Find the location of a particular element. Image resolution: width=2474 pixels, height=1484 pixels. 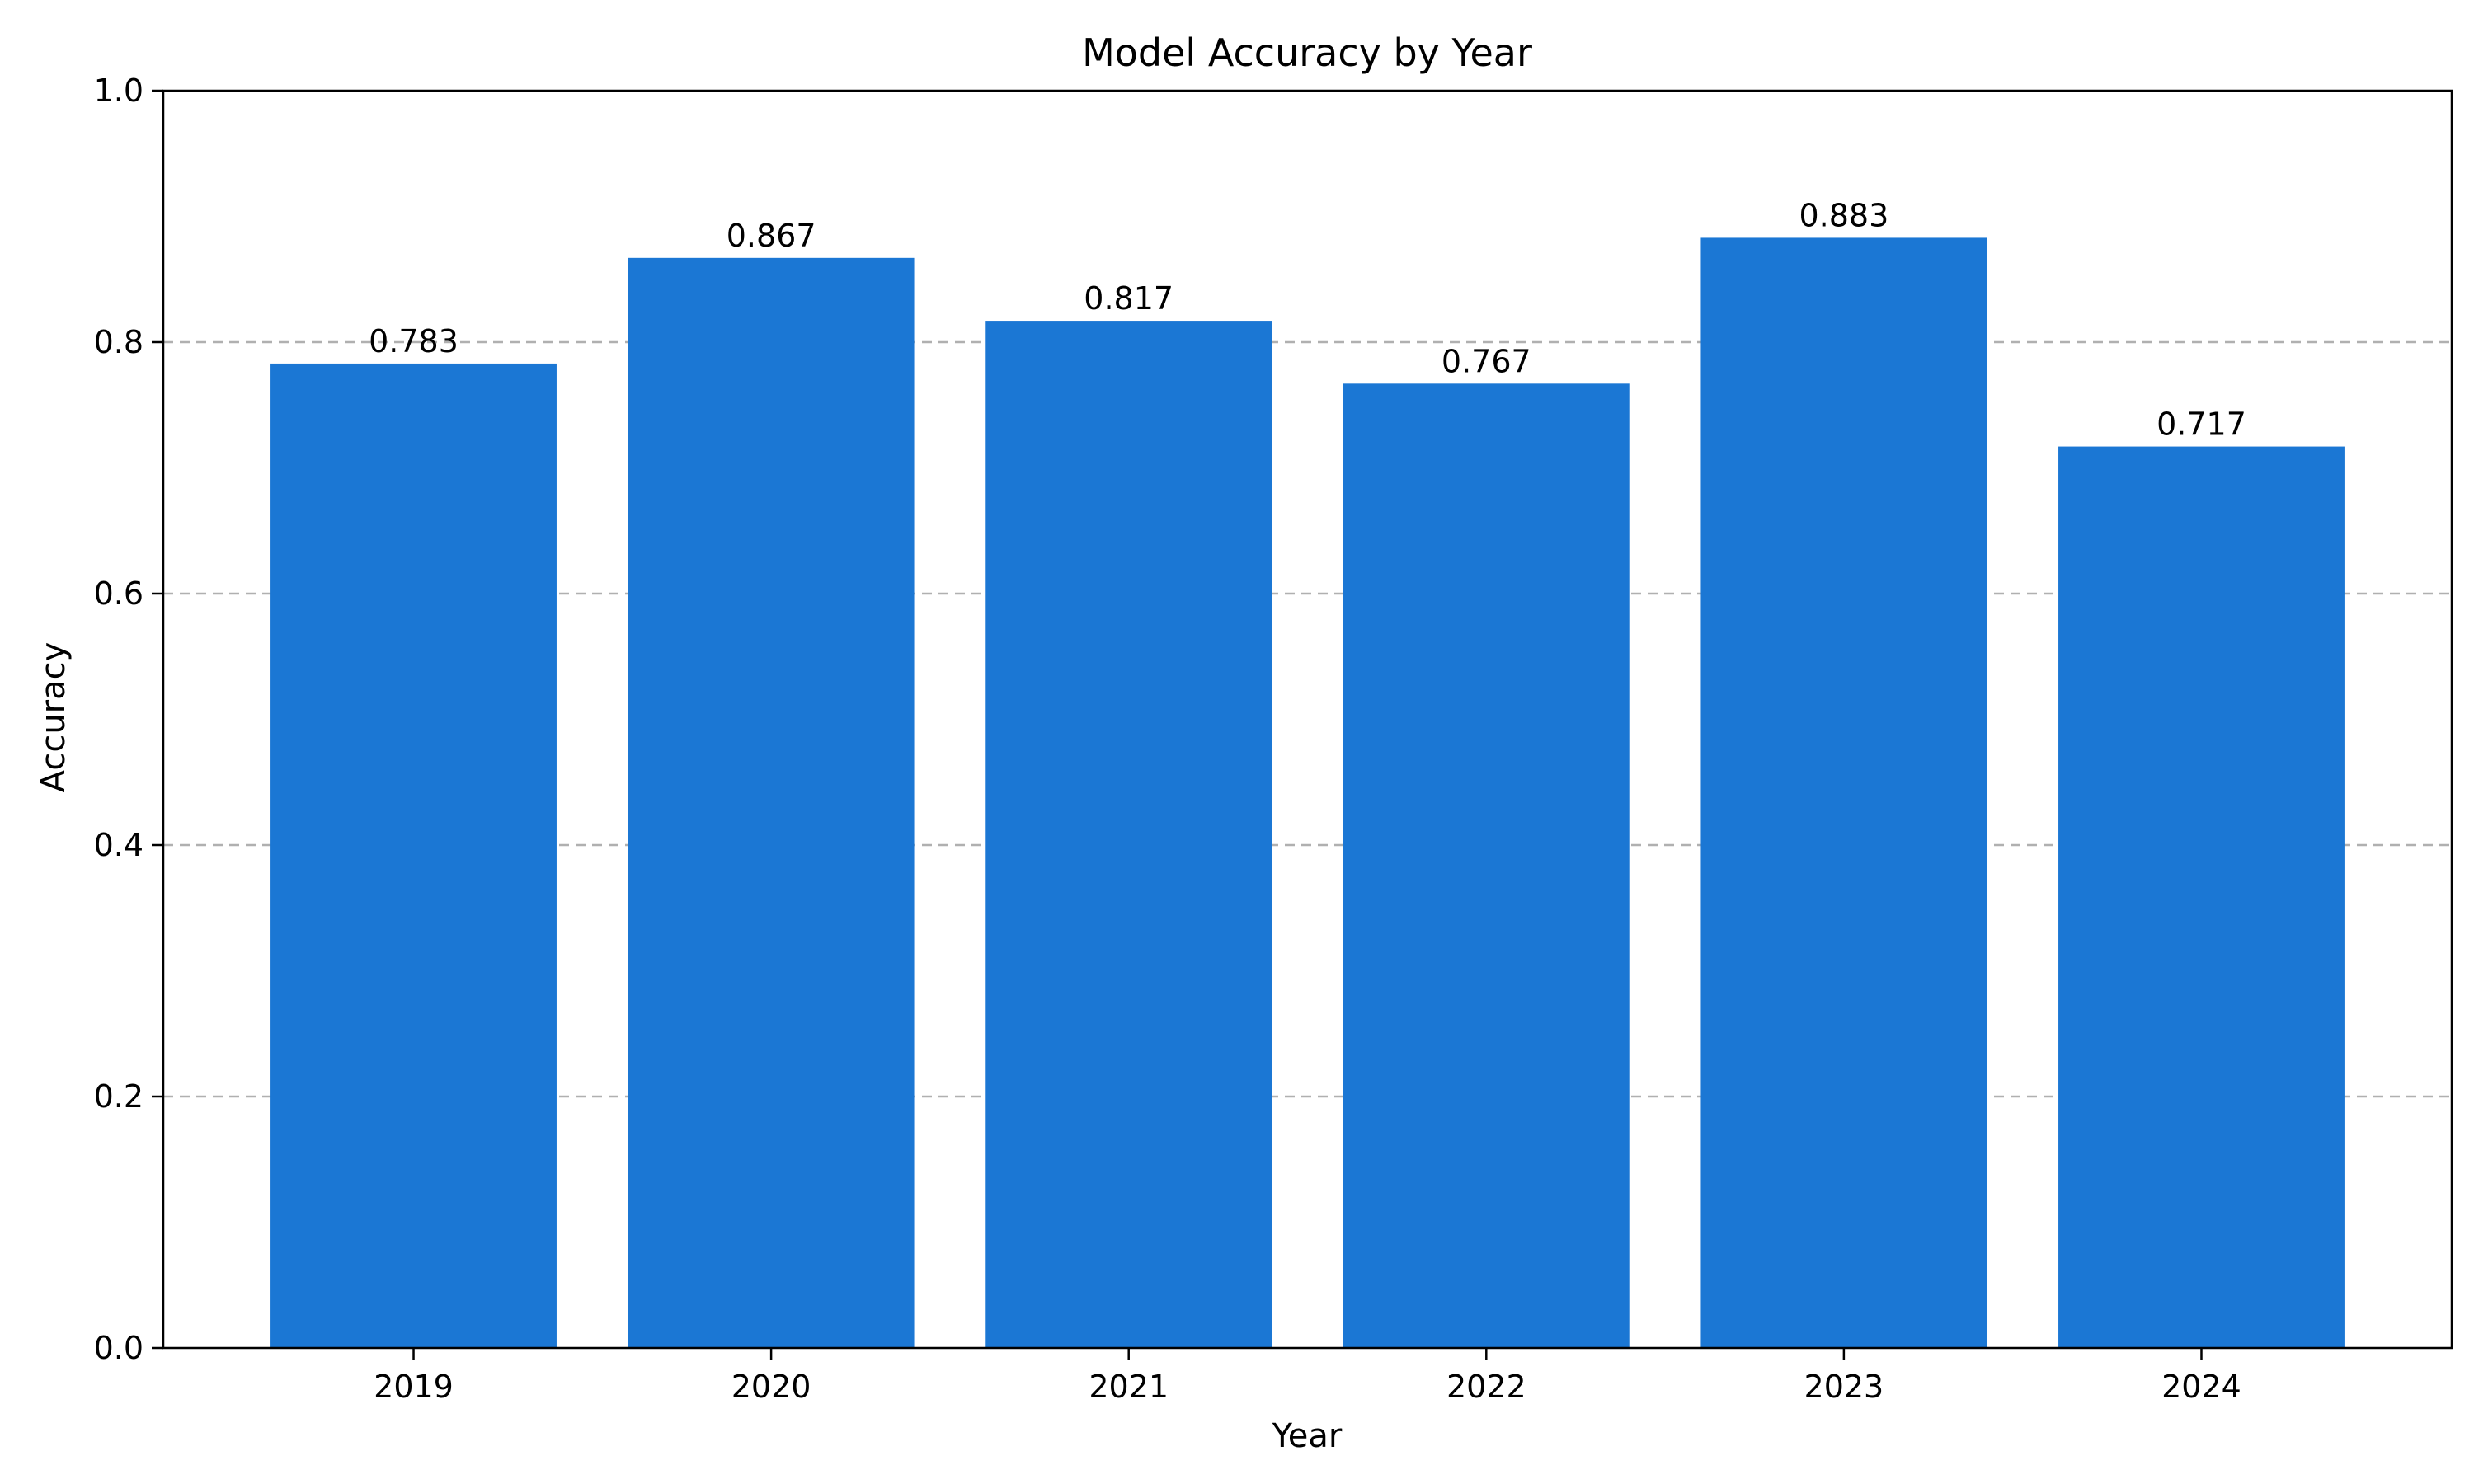

bar-value-label: 0.717 is located at coordinates (2201, 424).